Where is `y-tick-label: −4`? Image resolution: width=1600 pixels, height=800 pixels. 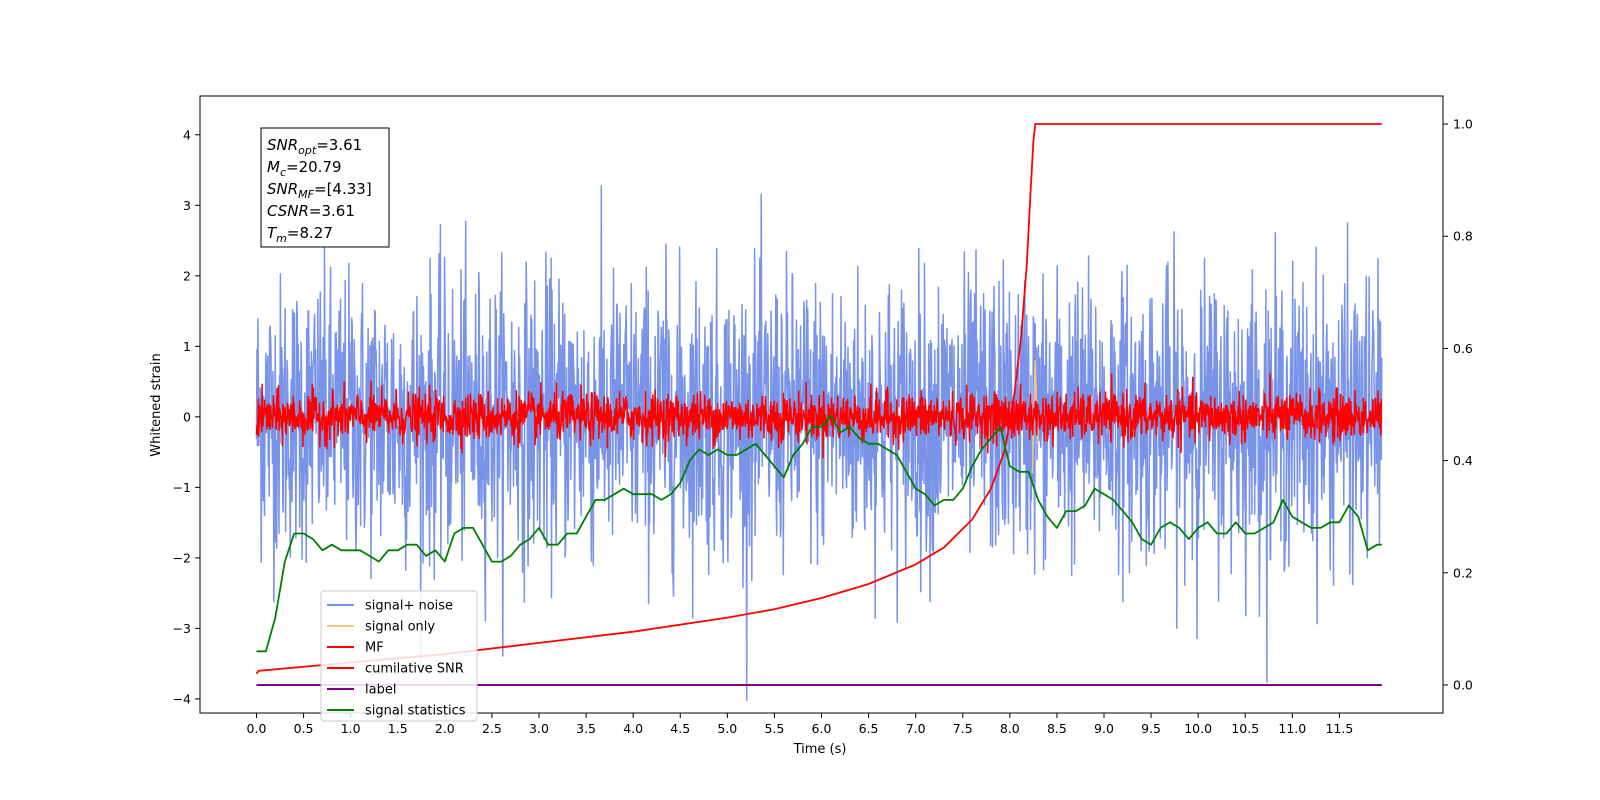 y-tick-label: −4 is located at coordinates (182, 698).